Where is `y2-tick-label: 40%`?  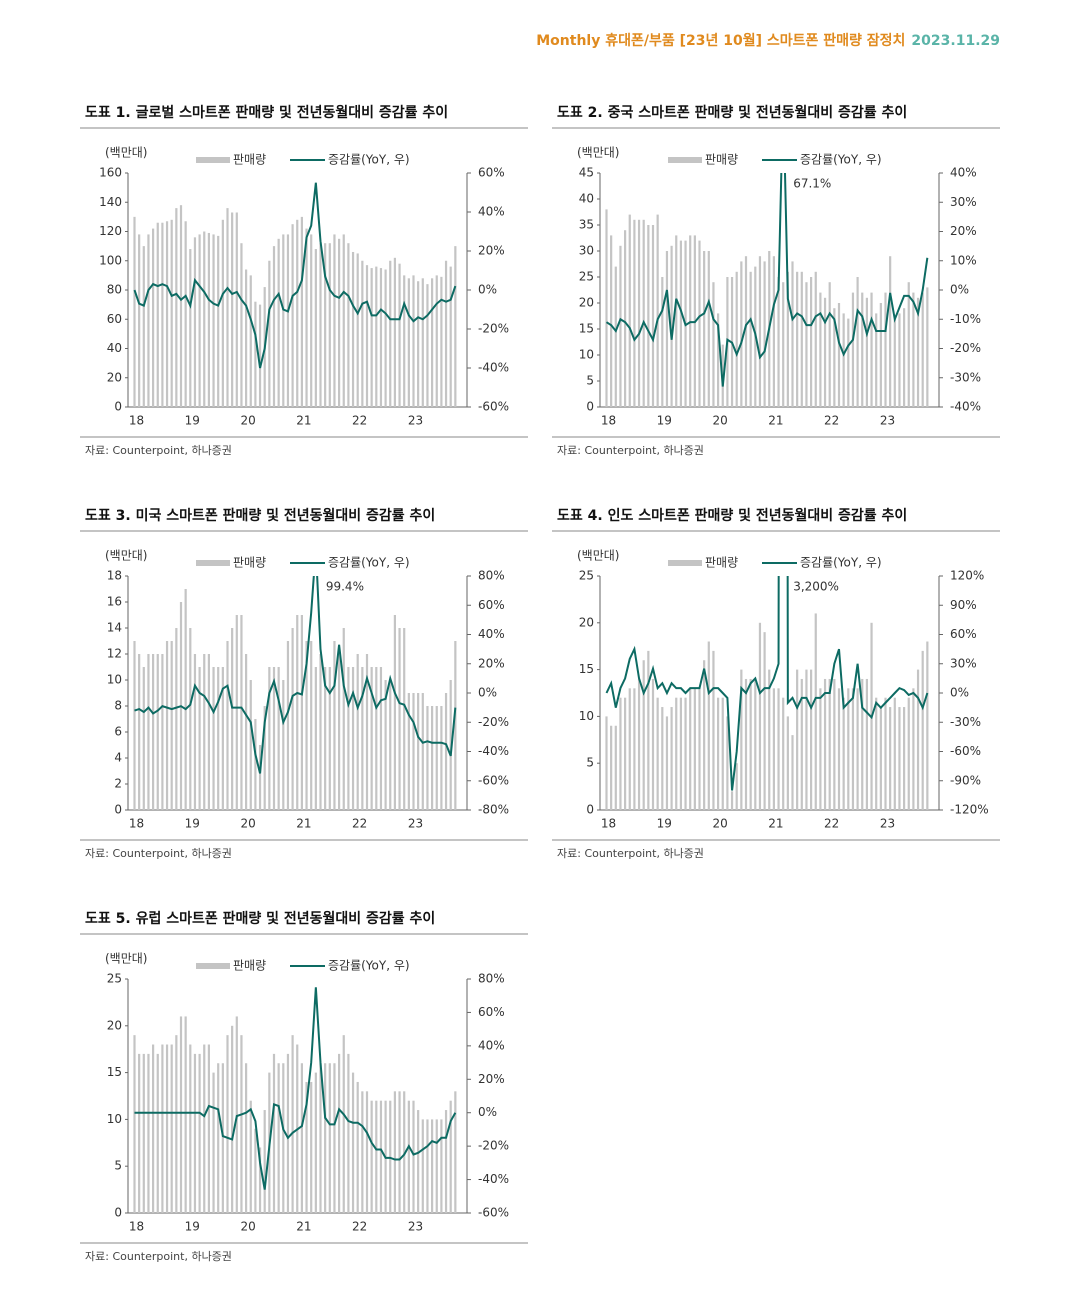
y2-tick-label: 40% is located at coordinates (491, 212).